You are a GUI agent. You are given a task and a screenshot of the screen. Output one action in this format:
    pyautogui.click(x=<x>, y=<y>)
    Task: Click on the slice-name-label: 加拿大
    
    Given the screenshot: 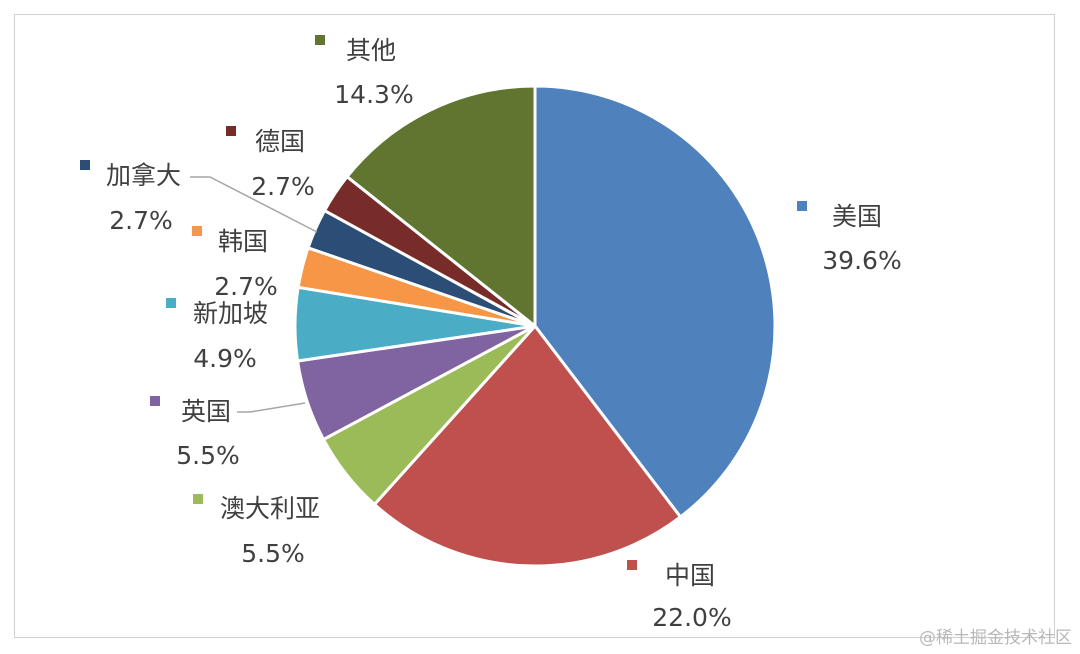 What is the action you would take?
    pyautogui.click(x=143, y=175)
    